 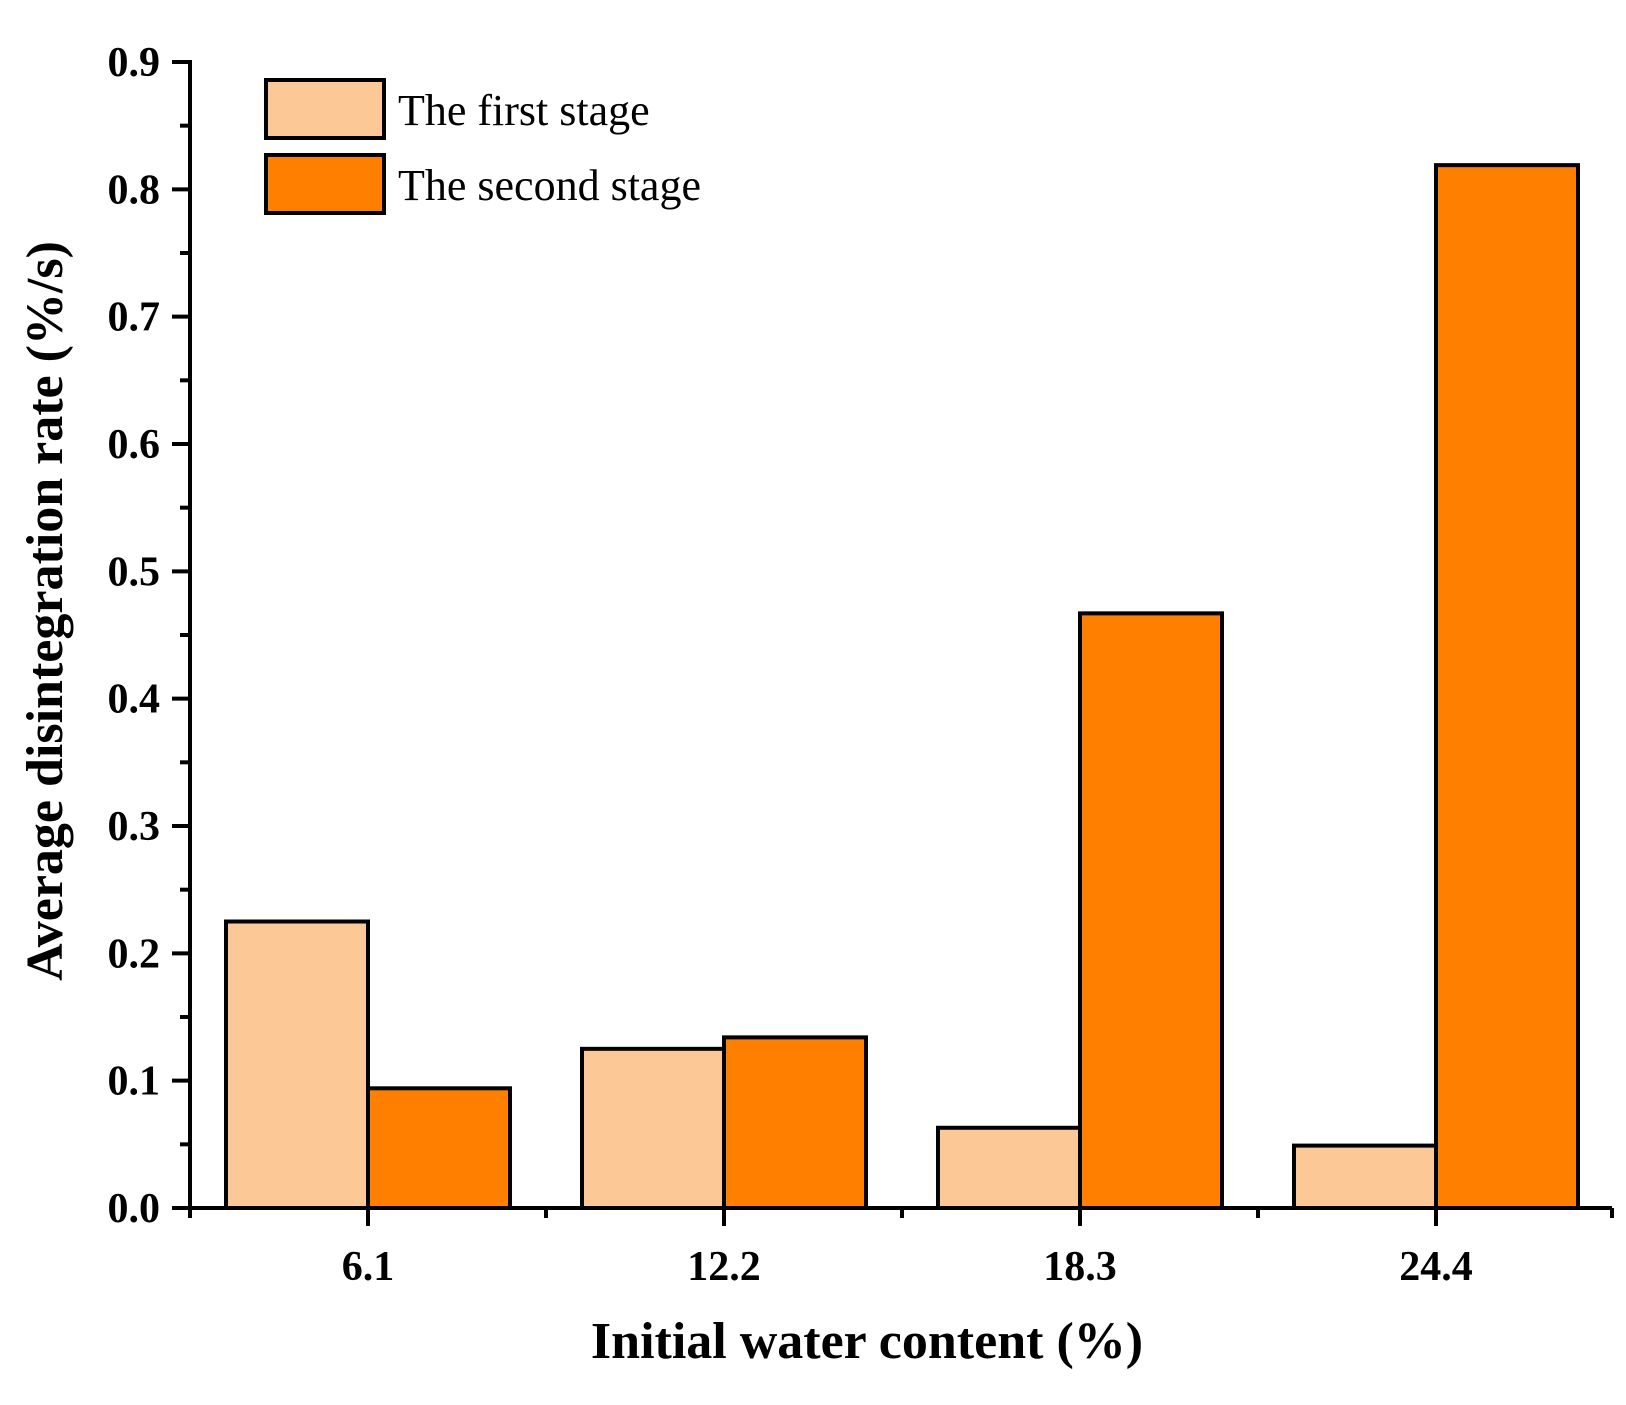 What do you see at coordinates (134, 190) in the screenshot?
I see `y-tick-label: 0.8` at bounding box center [134, 190].